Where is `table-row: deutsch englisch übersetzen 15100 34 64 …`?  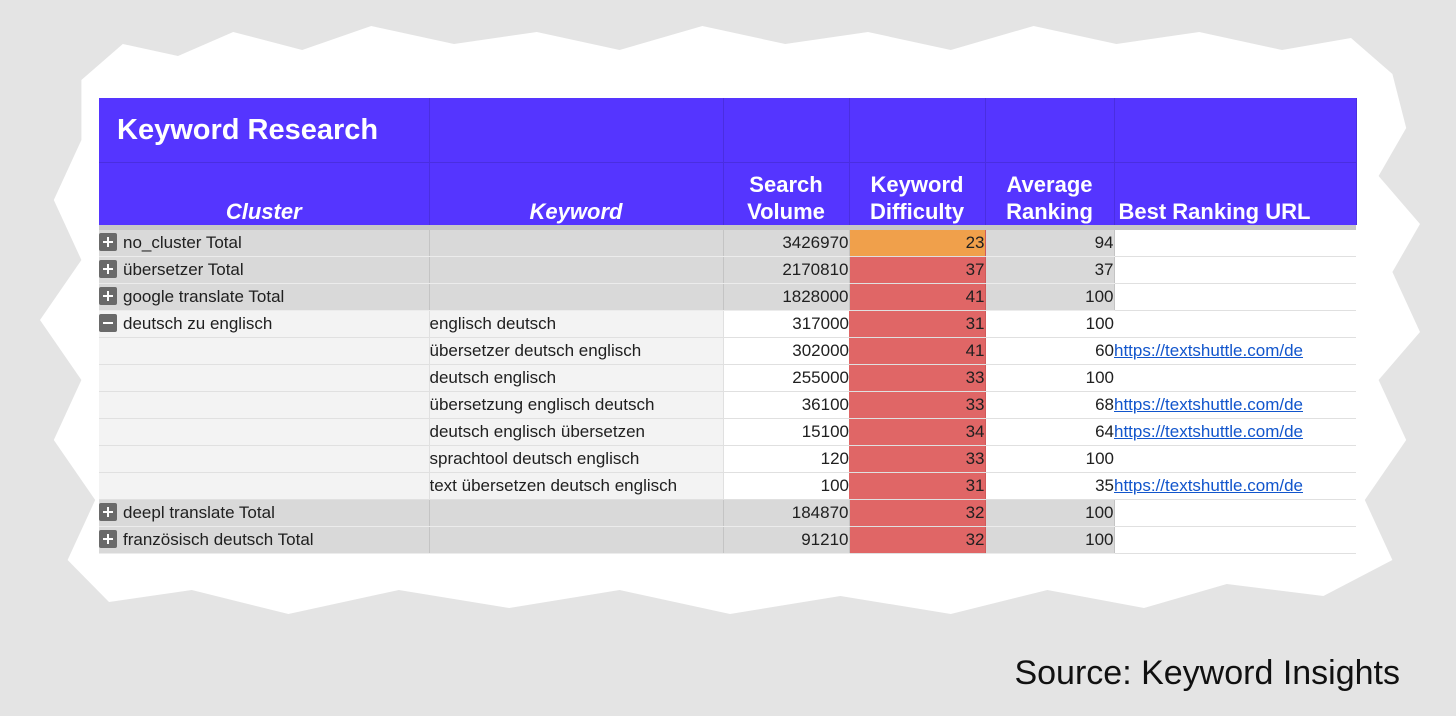
table-row: deutsch englisch übersetzen 15100 34 64 … is located at coordinates (727, 432).